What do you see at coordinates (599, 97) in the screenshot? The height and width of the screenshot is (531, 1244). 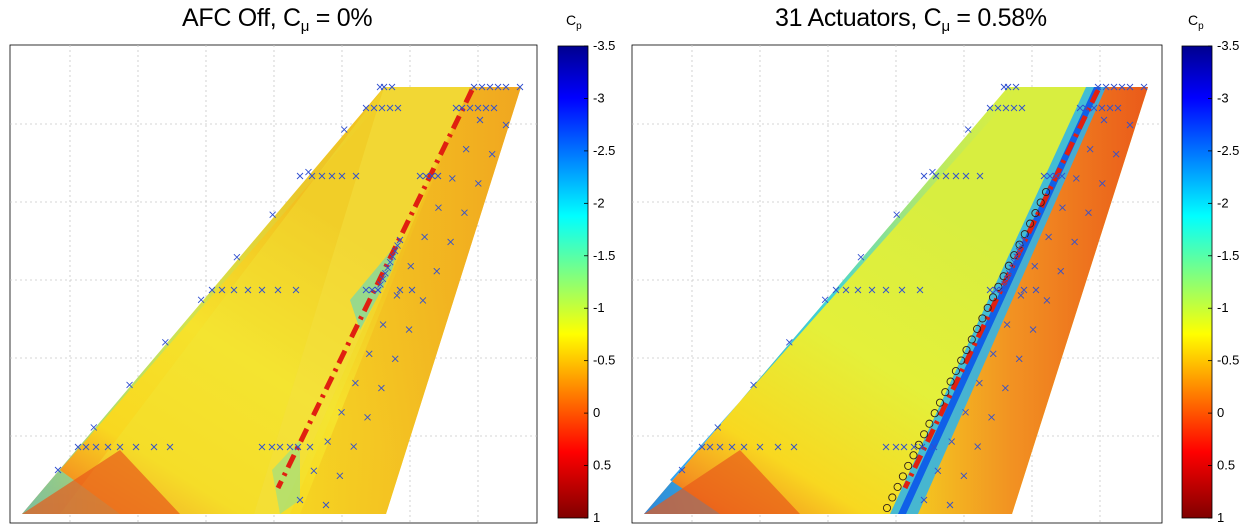 I see `colorbar-tick-label: -3` at bounding box center [599, 97].